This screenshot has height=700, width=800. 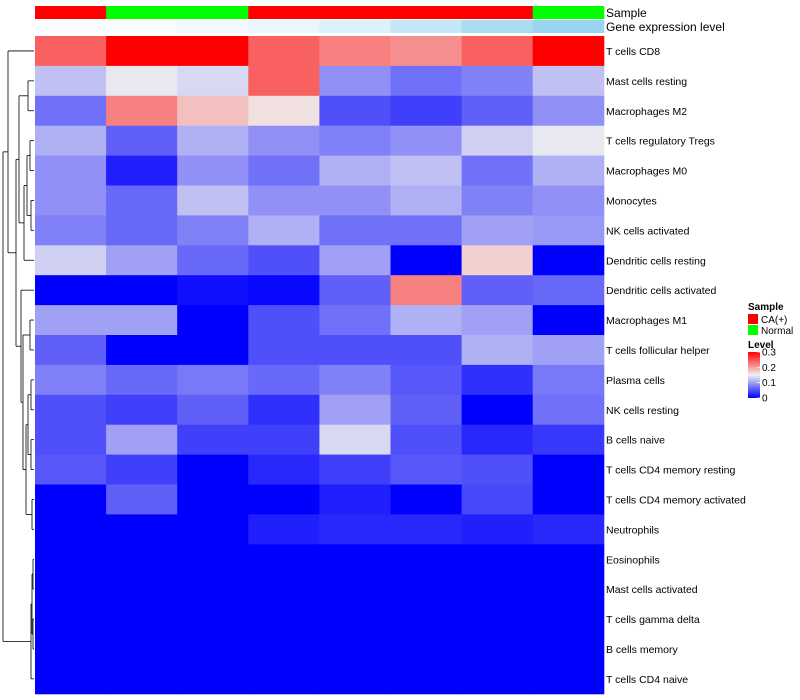 What do you see at coordinates (648, 231) in the screenshot?
I see `row-label: NK cells activated` at bounding box center [648, 231].